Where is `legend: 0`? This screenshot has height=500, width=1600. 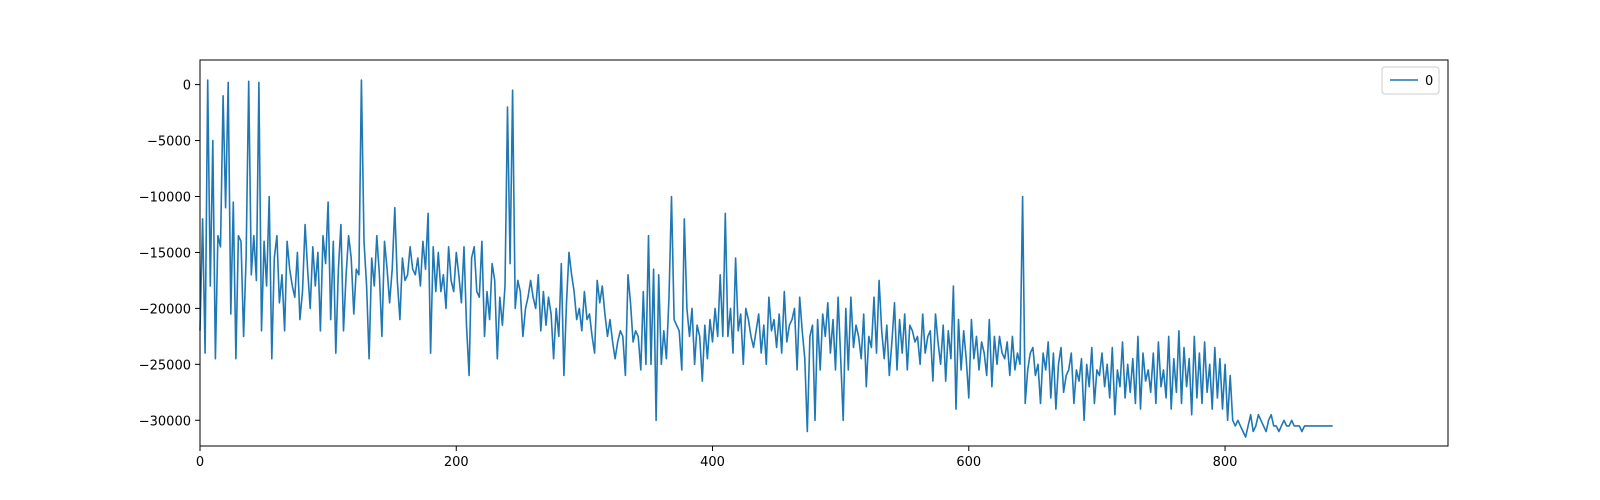
legend: 0 is located at coordinates (1410, 80).